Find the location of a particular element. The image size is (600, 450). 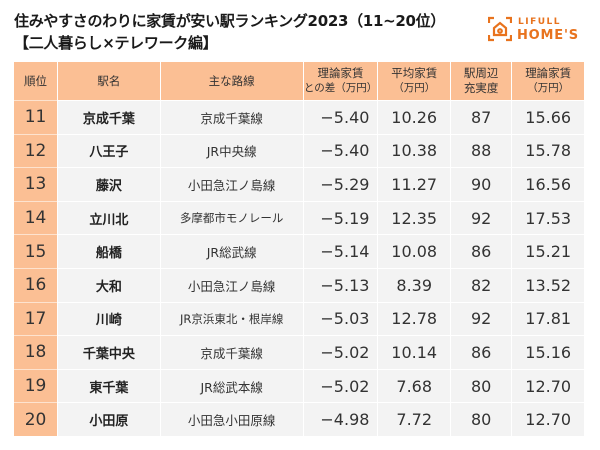

rank-cell: 15 is located at coordinates (36, 251).